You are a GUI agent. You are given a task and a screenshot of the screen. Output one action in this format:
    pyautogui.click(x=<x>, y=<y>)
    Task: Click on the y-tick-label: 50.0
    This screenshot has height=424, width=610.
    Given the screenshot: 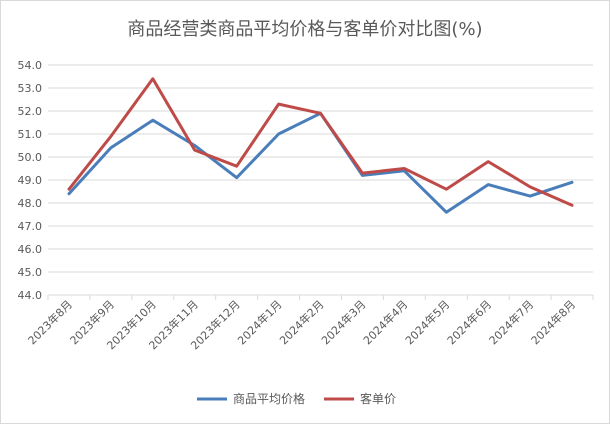 What is the action you would take?
    pyautogui.click(x=30, y=157)
    